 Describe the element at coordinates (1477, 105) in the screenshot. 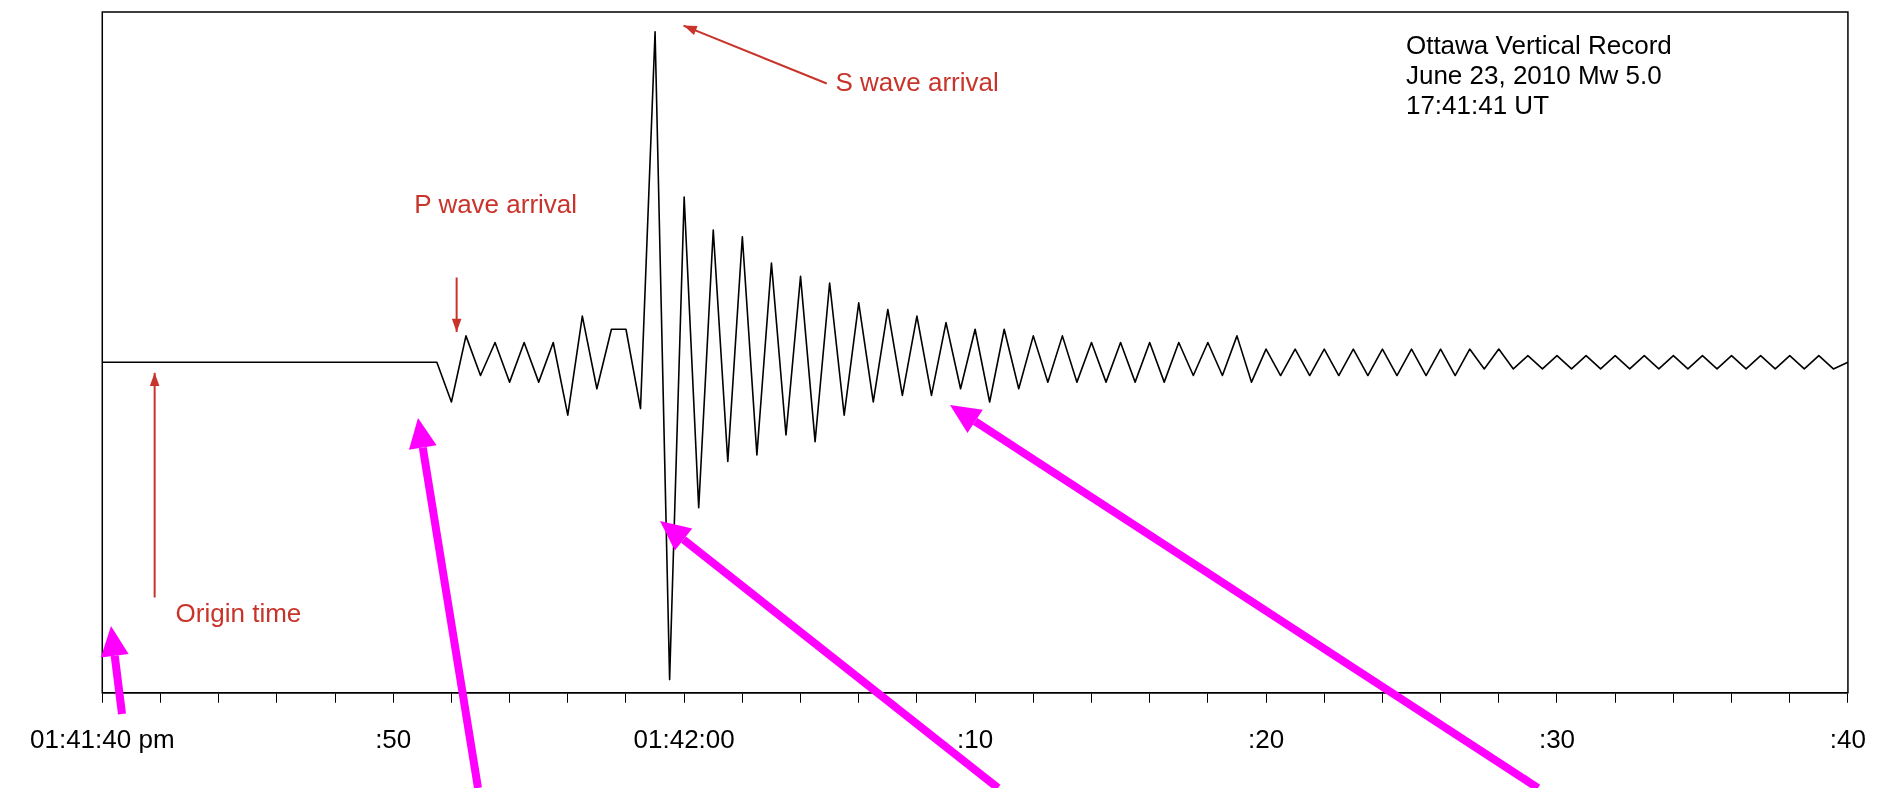

I see `annotation: 17:41:41 UT` at that location.